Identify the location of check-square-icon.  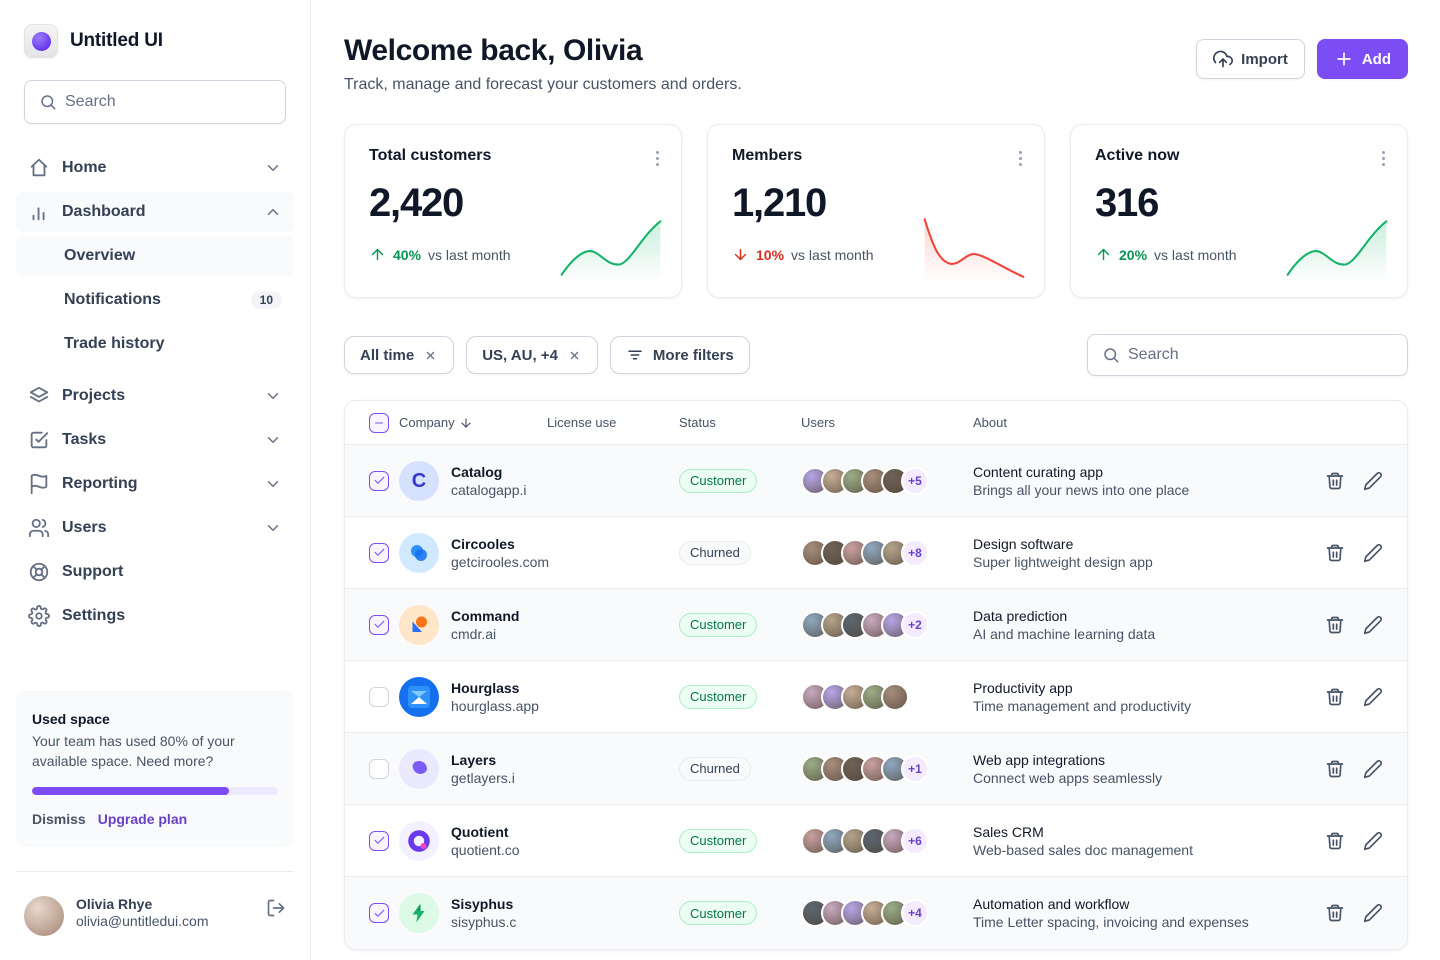
(39, 440).